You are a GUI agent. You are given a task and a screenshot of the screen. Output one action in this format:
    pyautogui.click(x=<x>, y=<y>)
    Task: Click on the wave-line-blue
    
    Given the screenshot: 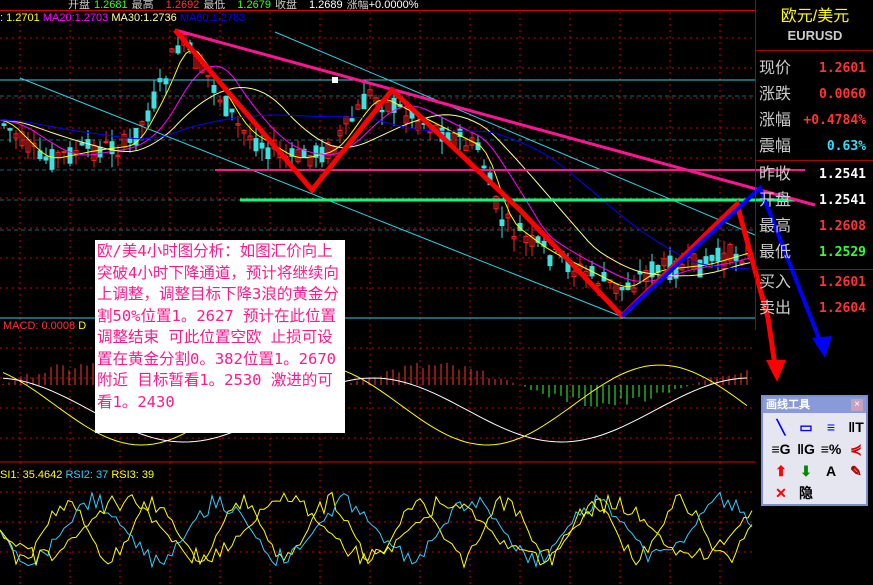 What is the action you would take?
    pyautogui.click(x=722, y=265)
    